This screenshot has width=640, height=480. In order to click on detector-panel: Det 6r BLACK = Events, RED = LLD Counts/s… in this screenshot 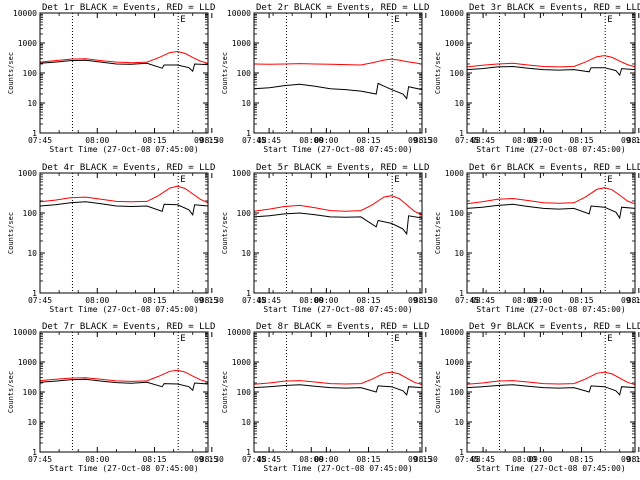, I will do `click(537, 238)`.